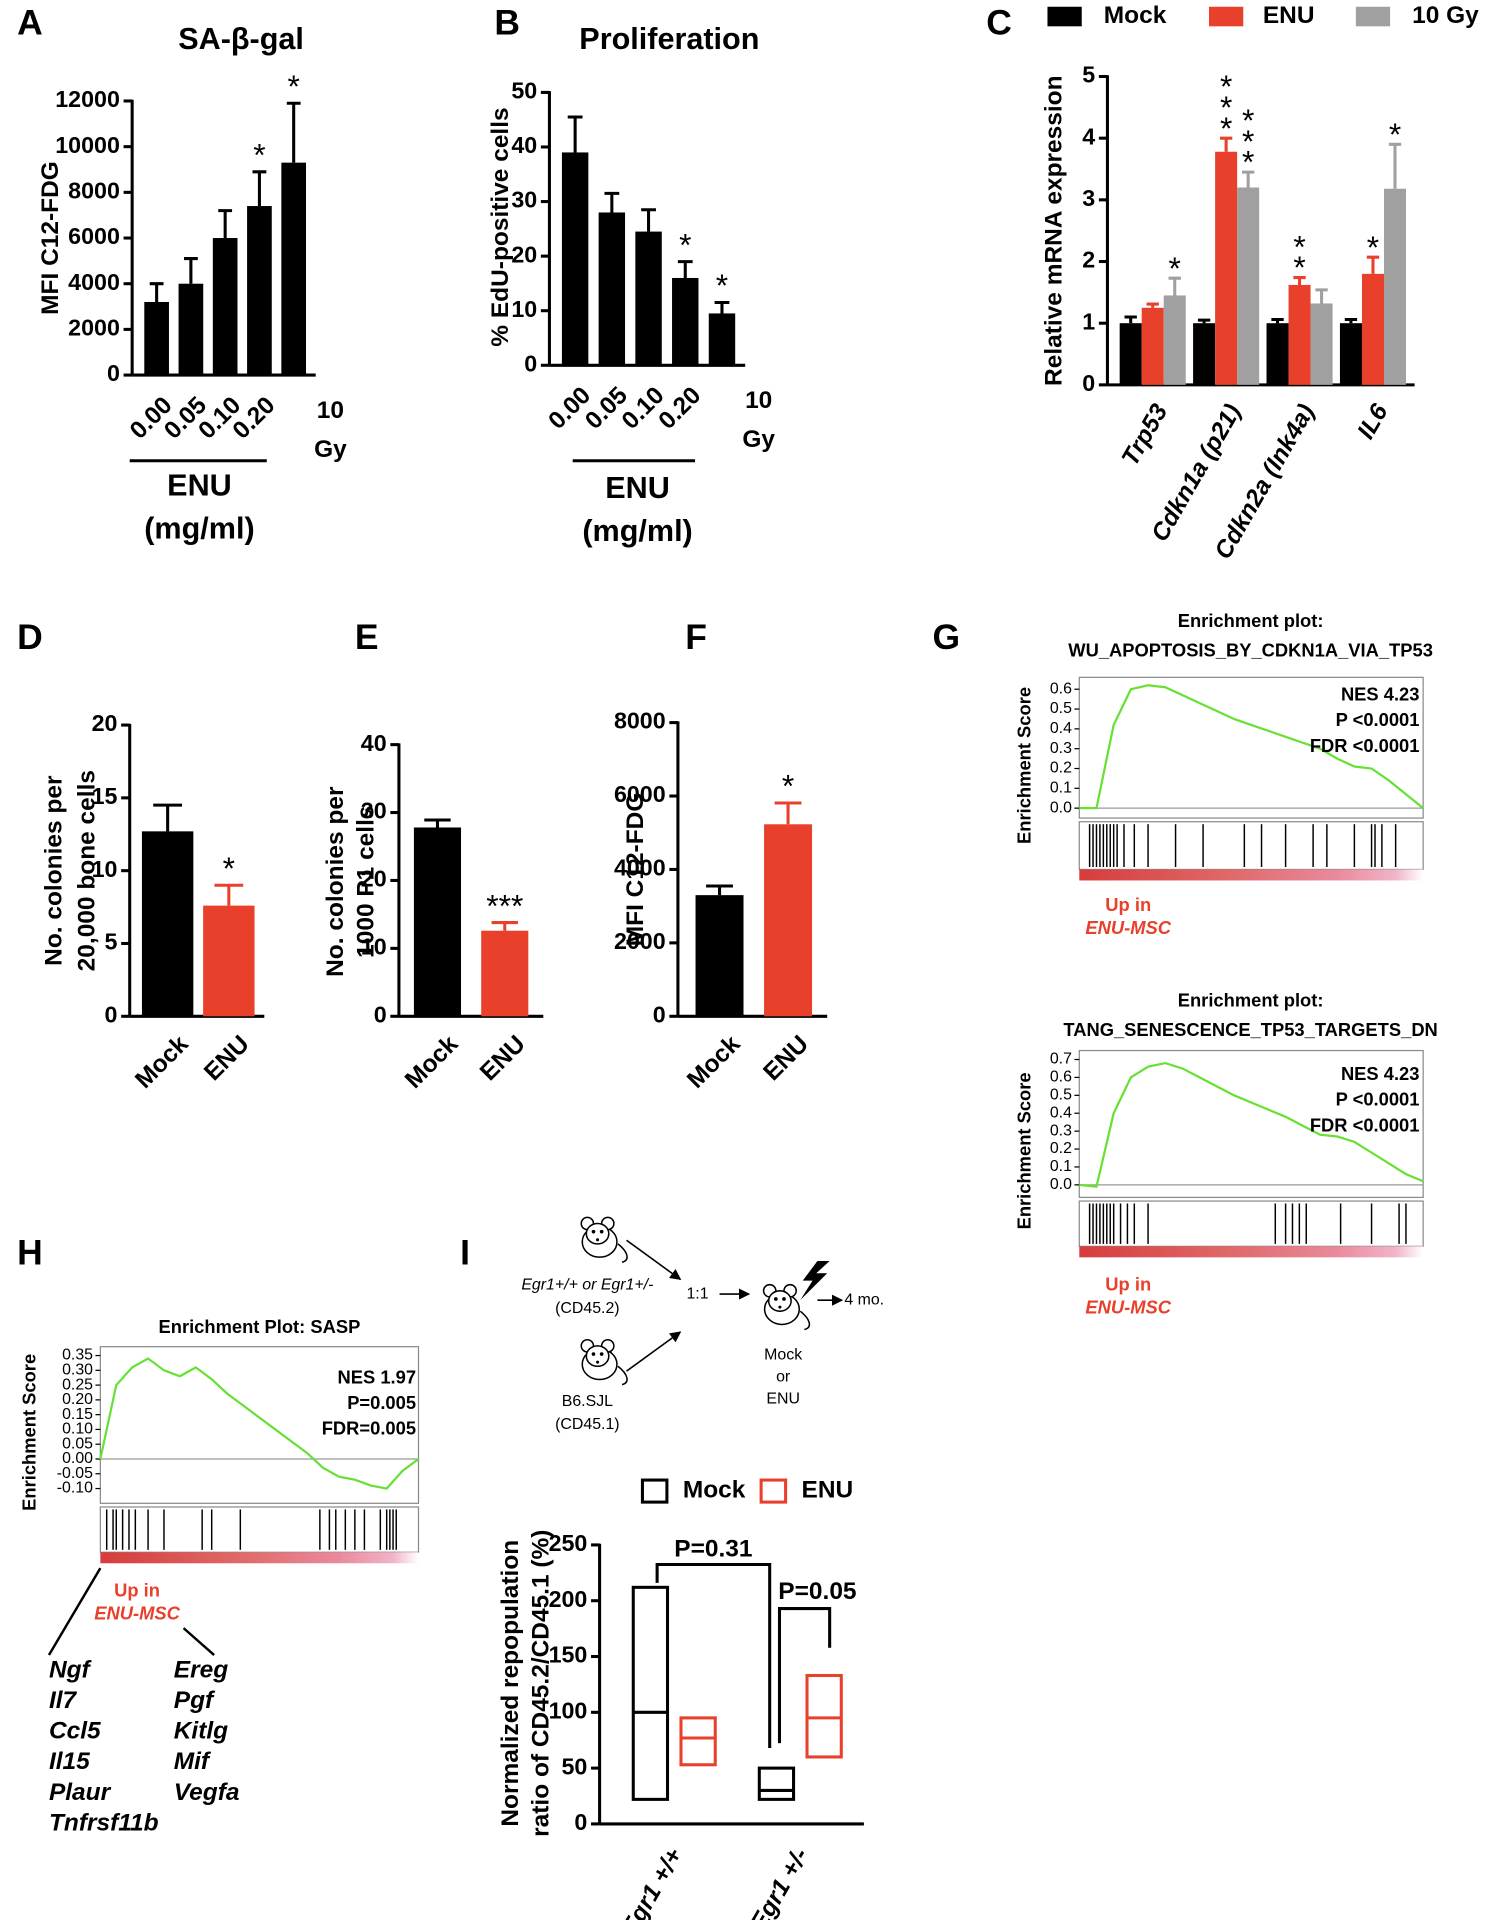 This screenshot has height=1920, width=1488. What do you see at coordinates (87, 870) in the screenshot?
I see `y-axis-label: 20,000 bone cells` at bounding box center [87, 870].